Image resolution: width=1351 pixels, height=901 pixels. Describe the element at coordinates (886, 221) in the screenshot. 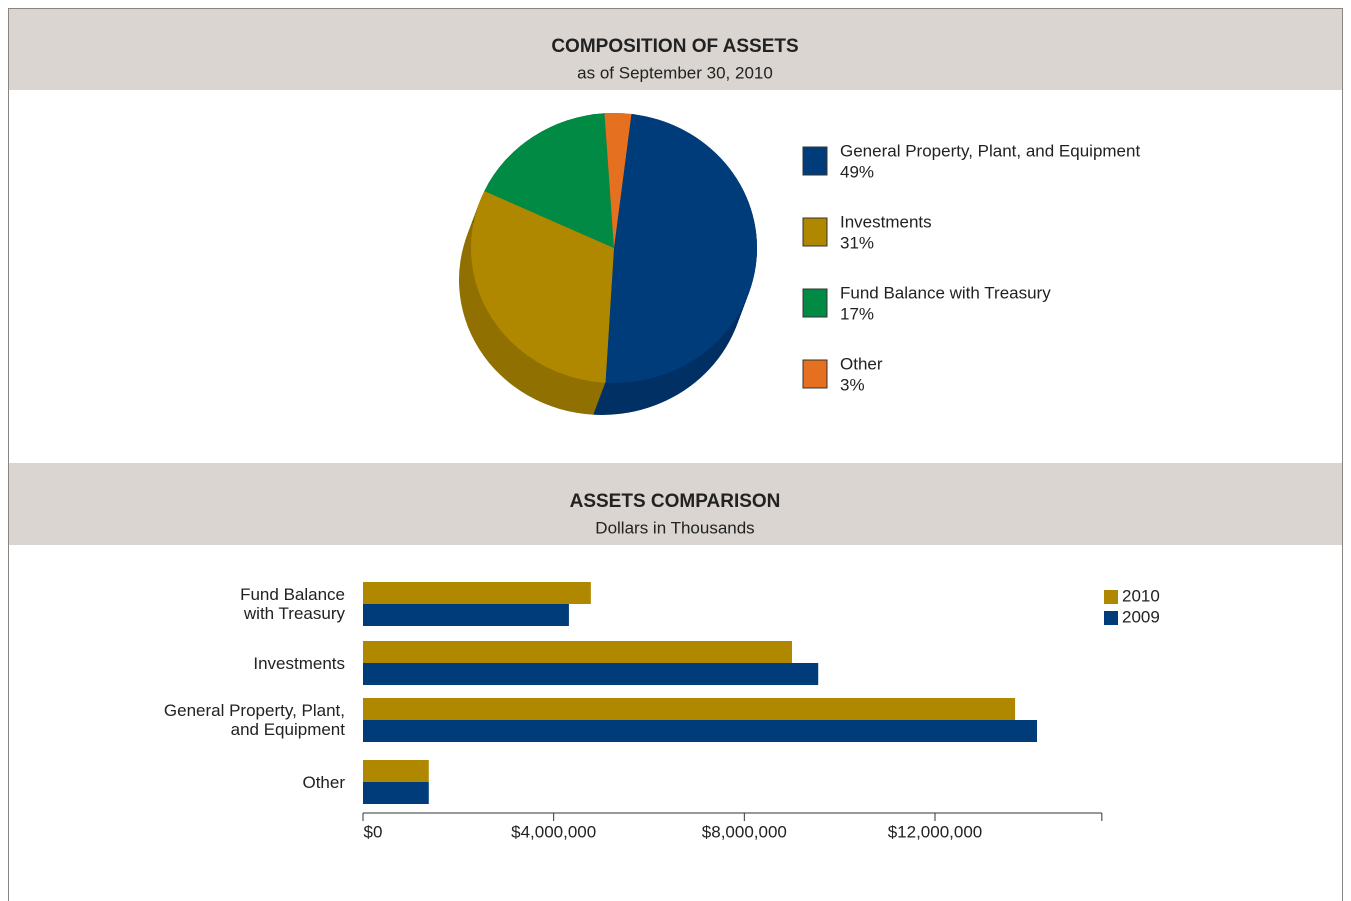

I see `legend-label: Investments` at that location.